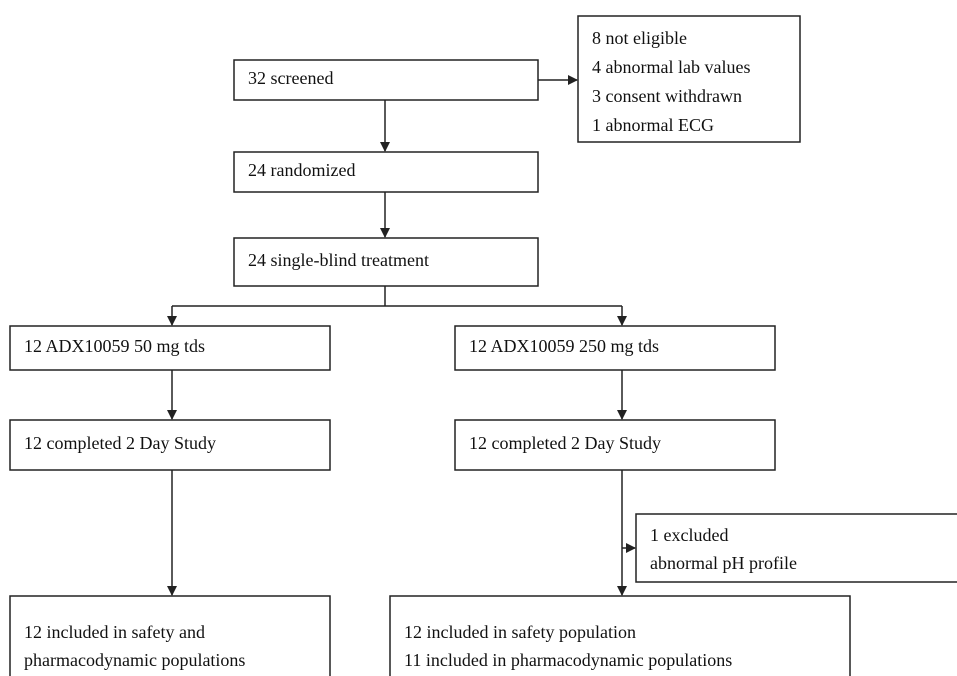 This screenshot has width=957, height=676. What do you see at coordinates (723, 563) in the screenshot?
I see `box-text: abnormal pH profile` at bounding box center [723, 563].